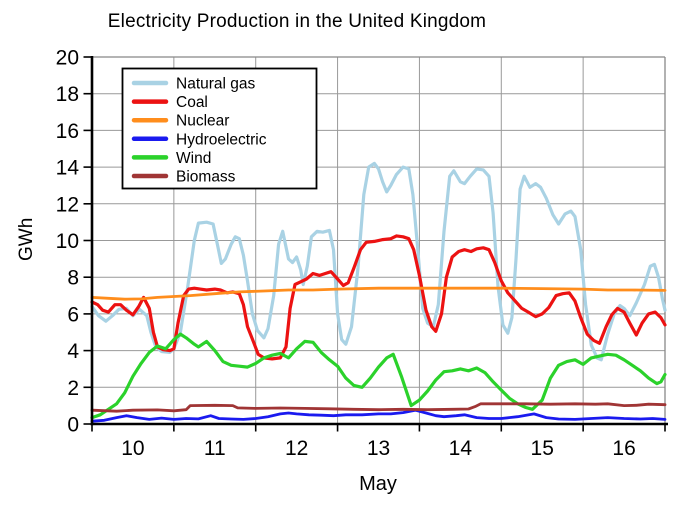 Image resolution: width=685 pixels, height=512 pixels. I want to click on x-axis-label: May, so click(378, 484).